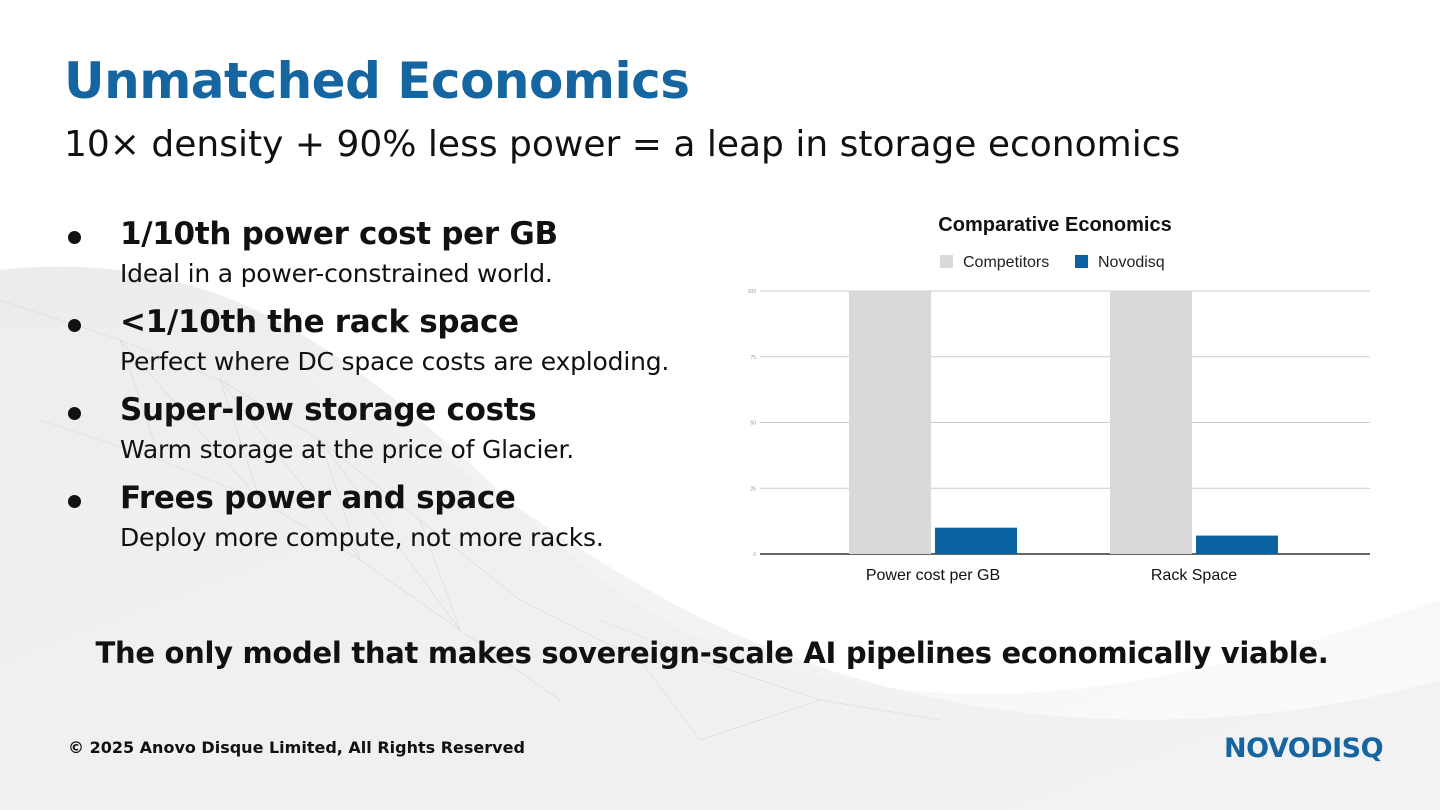  What do you see at coordinates (1052, 262) in the screenshot?
I see `chart-legend: Competitors Novodisq` at bounding box center [1052, 262].